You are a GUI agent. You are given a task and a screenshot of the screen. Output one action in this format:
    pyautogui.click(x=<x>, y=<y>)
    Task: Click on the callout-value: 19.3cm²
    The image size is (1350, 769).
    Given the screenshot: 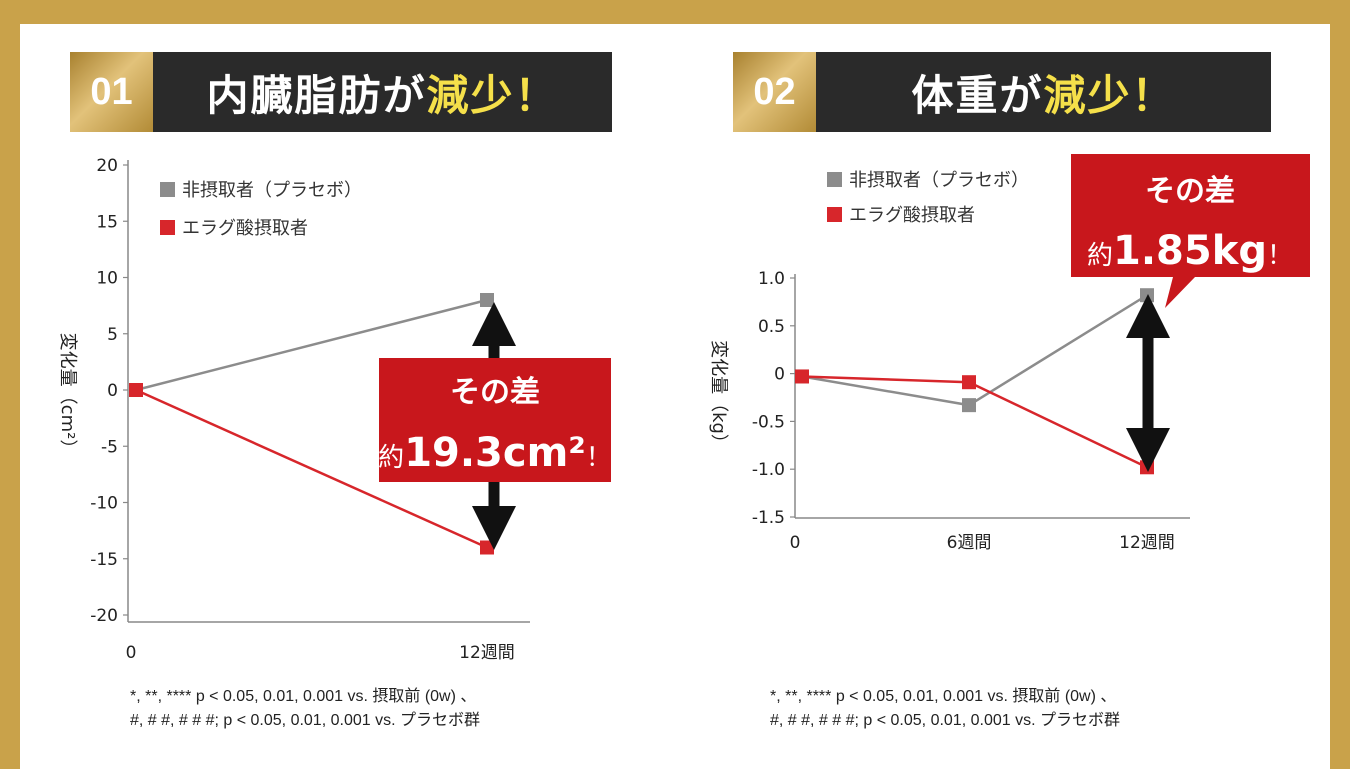 What is the action you would take?
    pyautogui.click(x=495, y=453)
    